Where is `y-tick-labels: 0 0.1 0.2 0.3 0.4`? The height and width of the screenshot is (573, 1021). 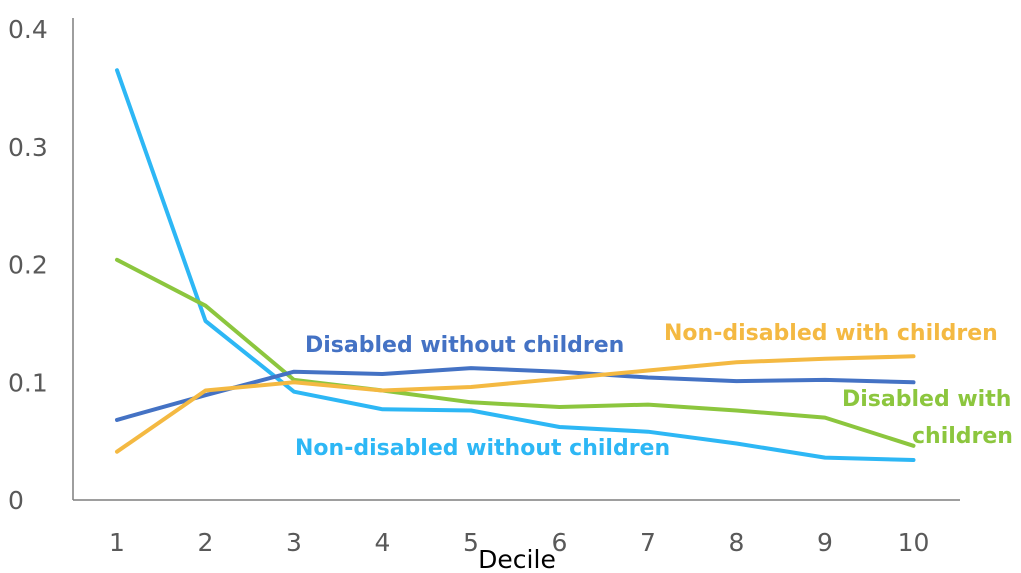 y-tick-labels: 0 0.1 0.2 0.3 0.4 is located at coordinates (28, 265).